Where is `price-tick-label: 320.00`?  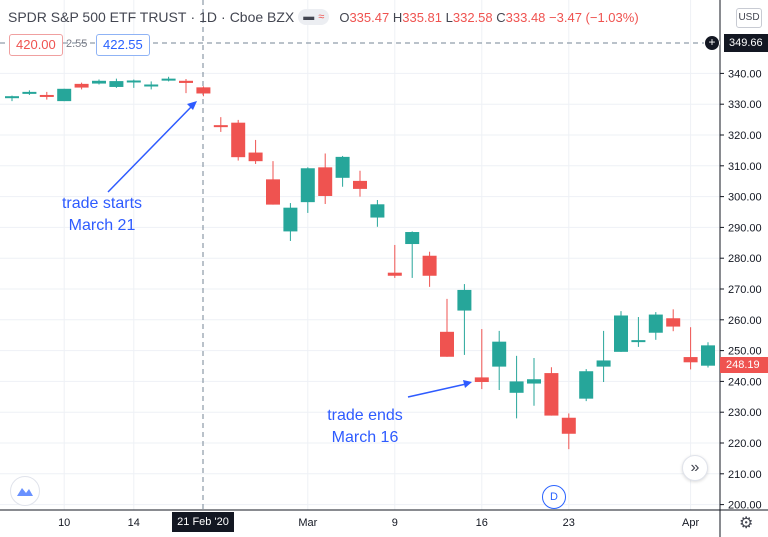 price-tick-label: 320.00 is located at coordinates (745, 136).